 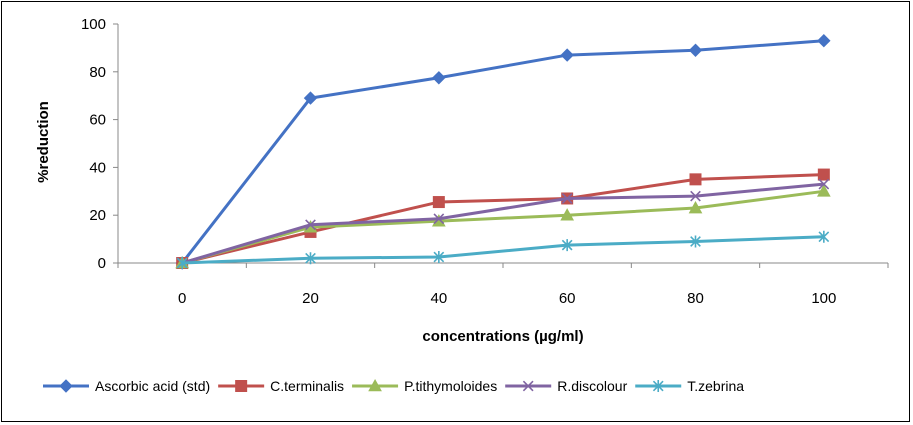 I want to click on y-tick-label: 20, so click(x=97, y=215).